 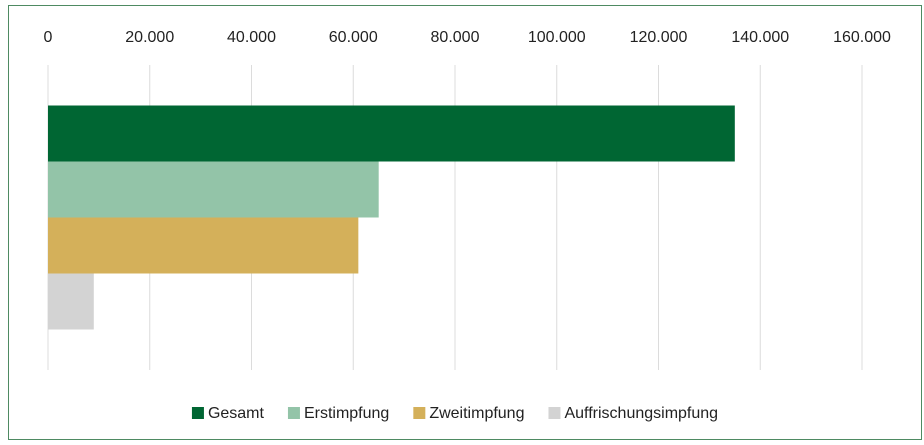 What do you see at coordinates (48, 37) in the screenshot?
I see `x-tick-label: 0` at bounding box center [48, 37].